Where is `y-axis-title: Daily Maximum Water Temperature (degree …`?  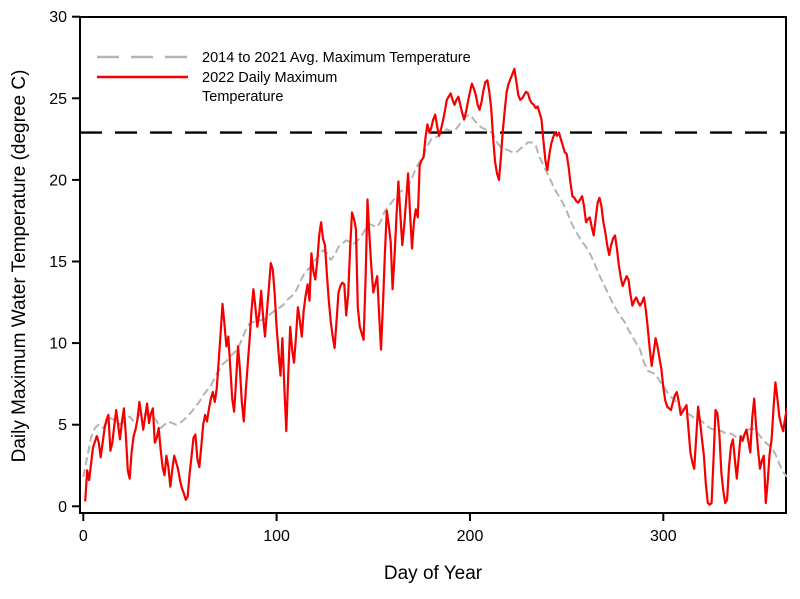
y-axis-title: Daily Maximum Water Temperature (degree … is located at coordinates (19, 266).